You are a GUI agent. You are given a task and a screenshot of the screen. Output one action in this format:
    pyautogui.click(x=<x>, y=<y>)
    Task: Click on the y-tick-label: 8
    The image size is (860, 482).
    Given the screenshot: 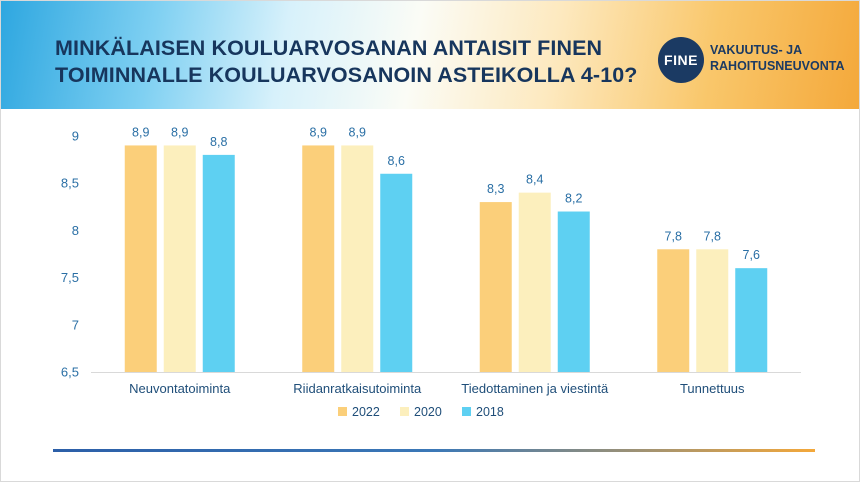 What is the action you would take?
    pyautogui.click(x=75, y=230)
    